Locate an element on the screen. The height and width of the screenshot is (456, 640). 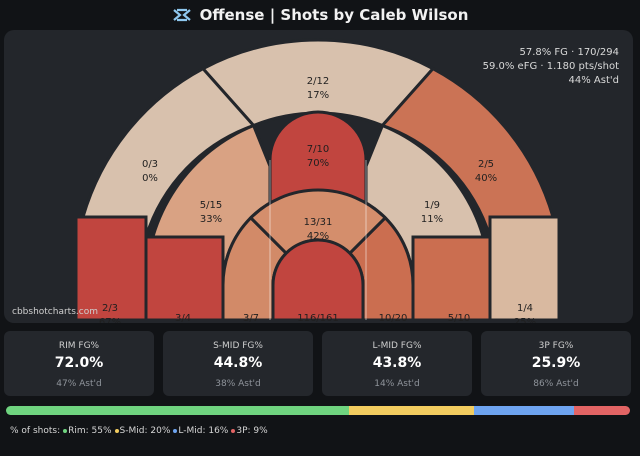
legend-dot-l-mid is located at coordinates (175, 430).